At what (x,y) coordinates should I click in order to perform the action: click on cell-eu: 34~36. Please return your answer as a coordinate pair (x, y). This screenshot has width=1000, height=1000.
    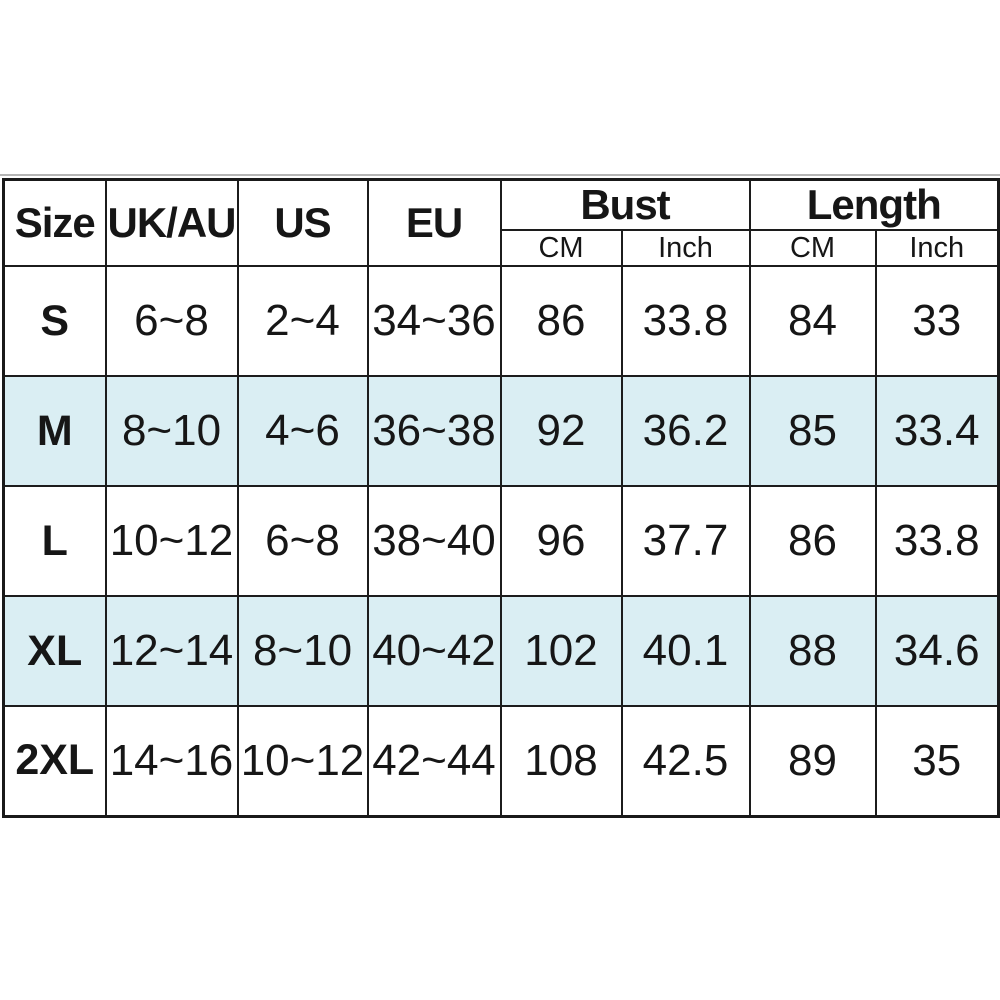
    Looking at the image, I should click on (434, 321).